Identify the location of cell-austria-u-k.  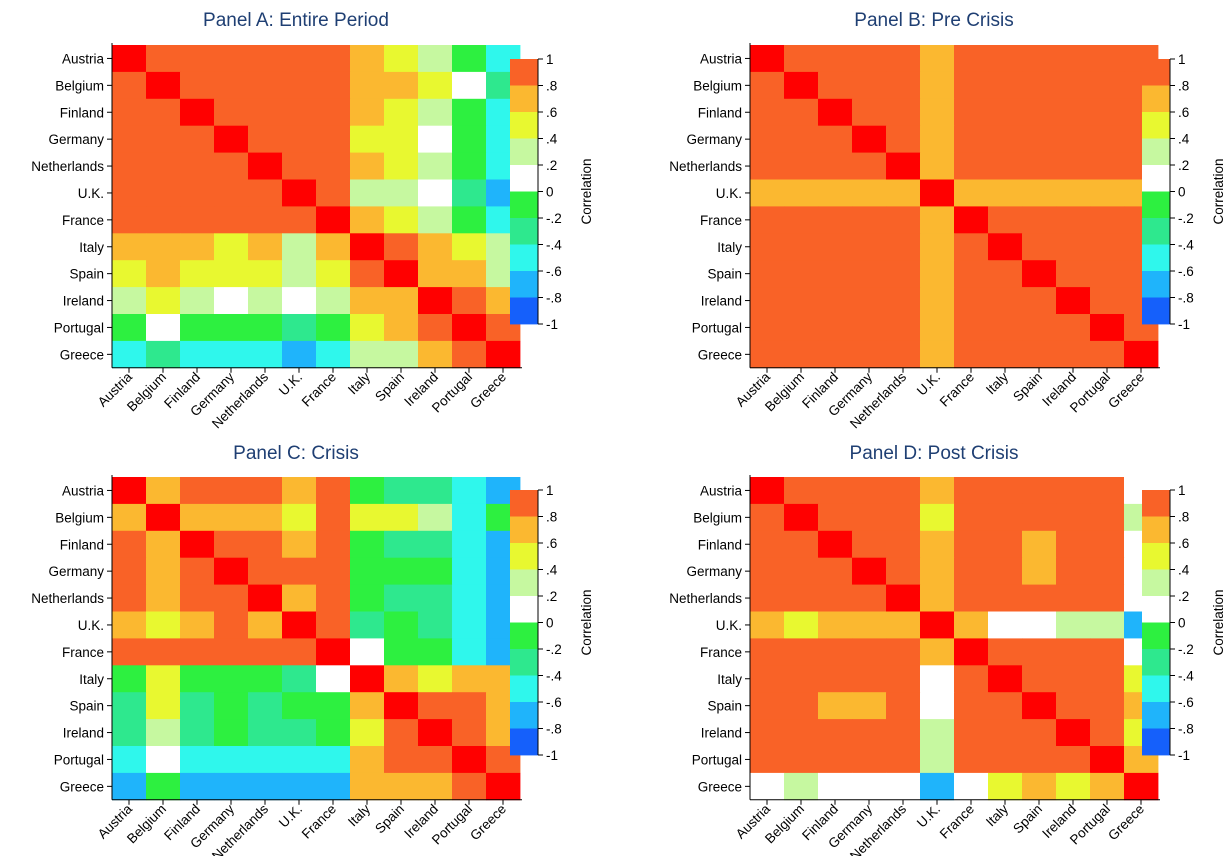
(937, 59).